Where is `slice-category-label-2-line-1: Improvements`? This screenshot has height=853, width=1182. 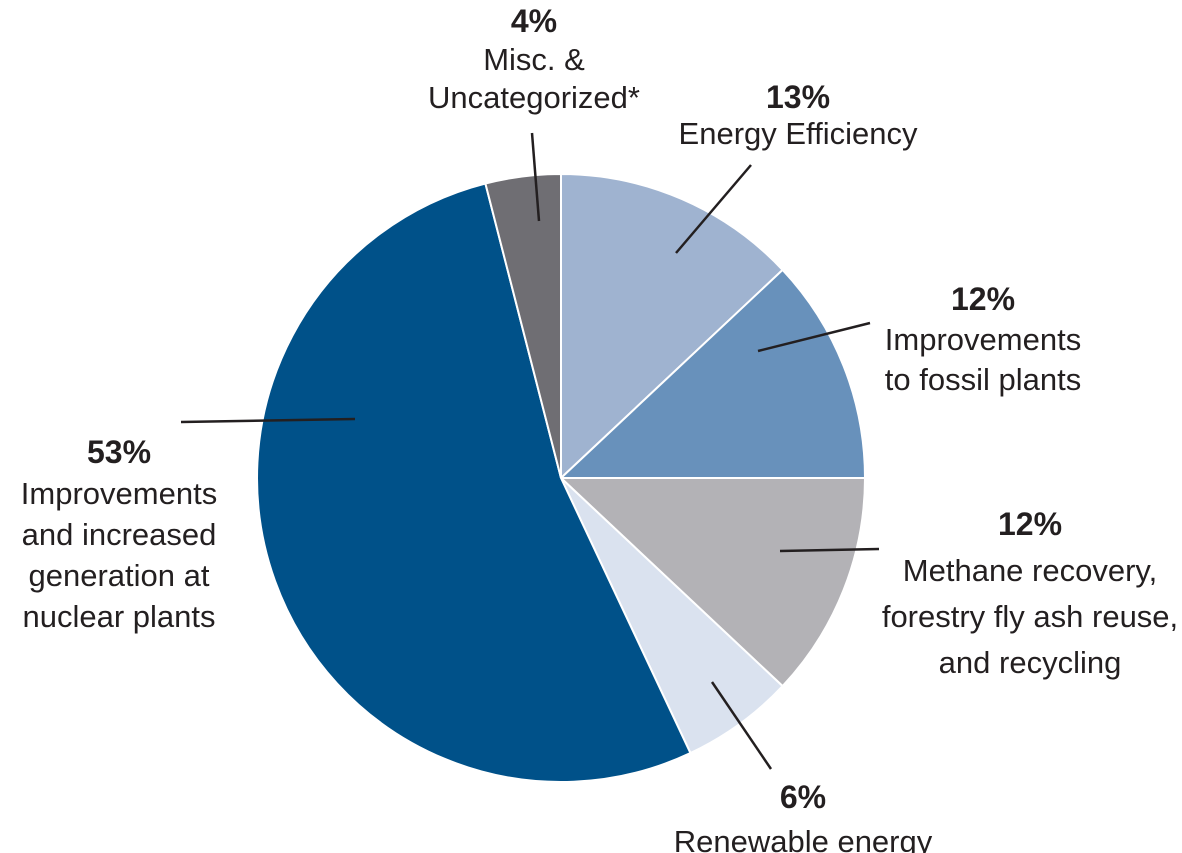 slice-category-label-2-line-1: Improvements is located at coordinates (983, 339).